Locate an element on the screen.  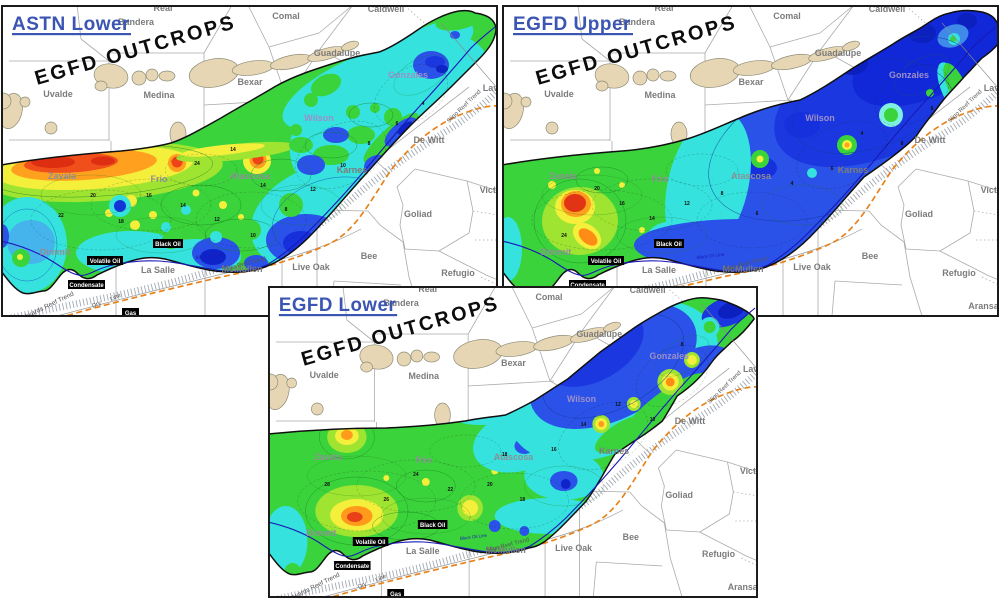
svg-text: ASTN Lower is located at coordinates (71, 24).